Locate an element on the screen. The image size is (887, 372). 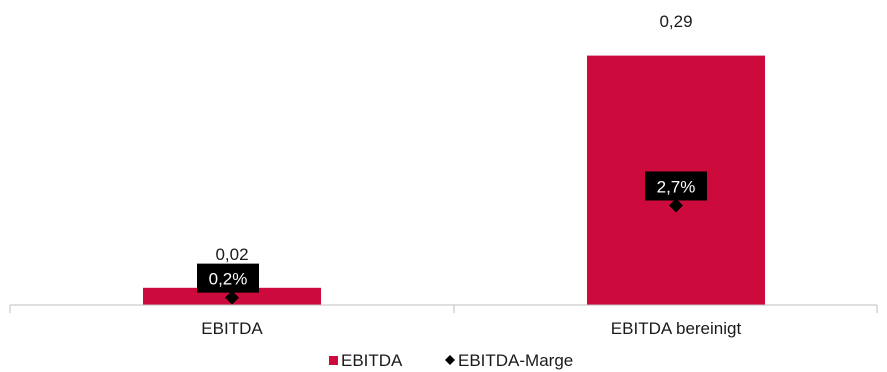
marker-value-label-0: 0,2% is located at coordinates (228, 279).